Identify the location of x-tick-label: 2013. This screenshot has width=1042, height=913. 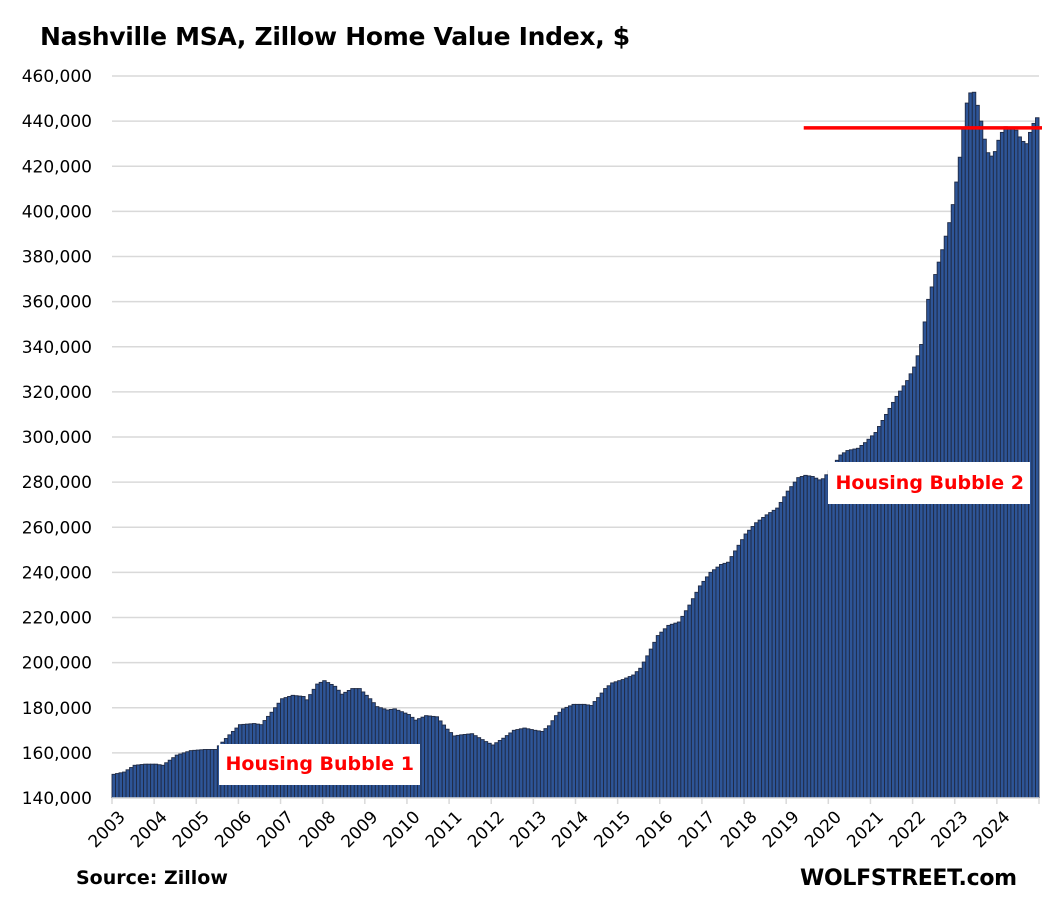
(528, 829).